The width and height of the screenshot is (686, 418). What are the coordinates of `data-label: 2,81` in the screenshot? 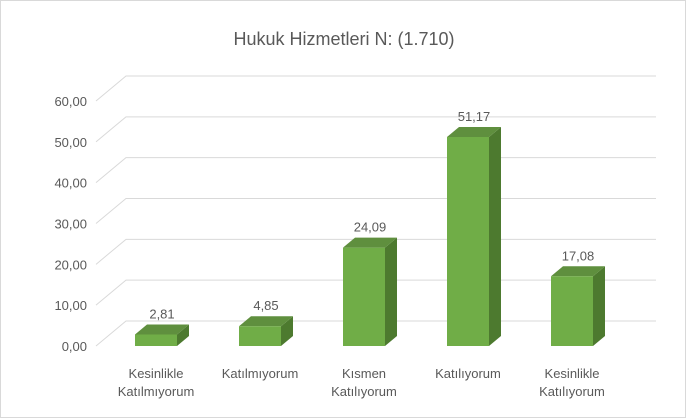 It's located at (161, 314).